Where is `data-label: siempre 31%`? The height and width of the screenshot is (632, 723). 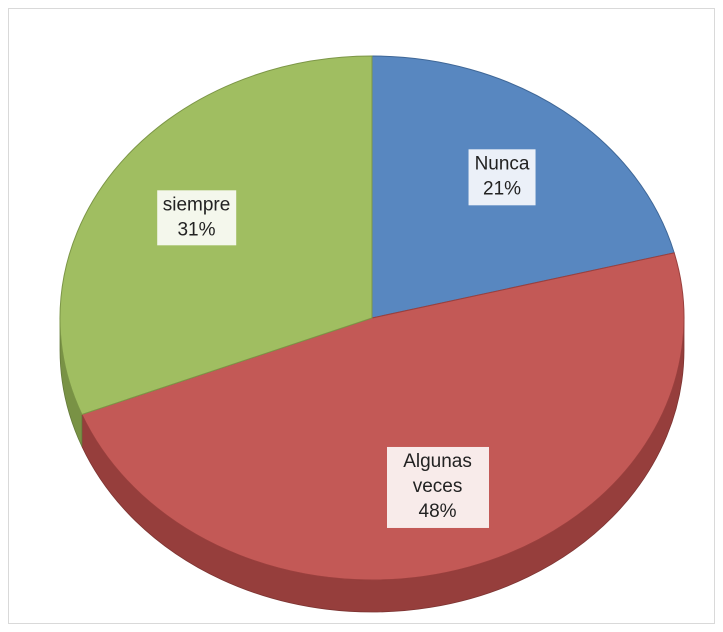
data-label: siempre 31% is located at coordinates (196, 218).